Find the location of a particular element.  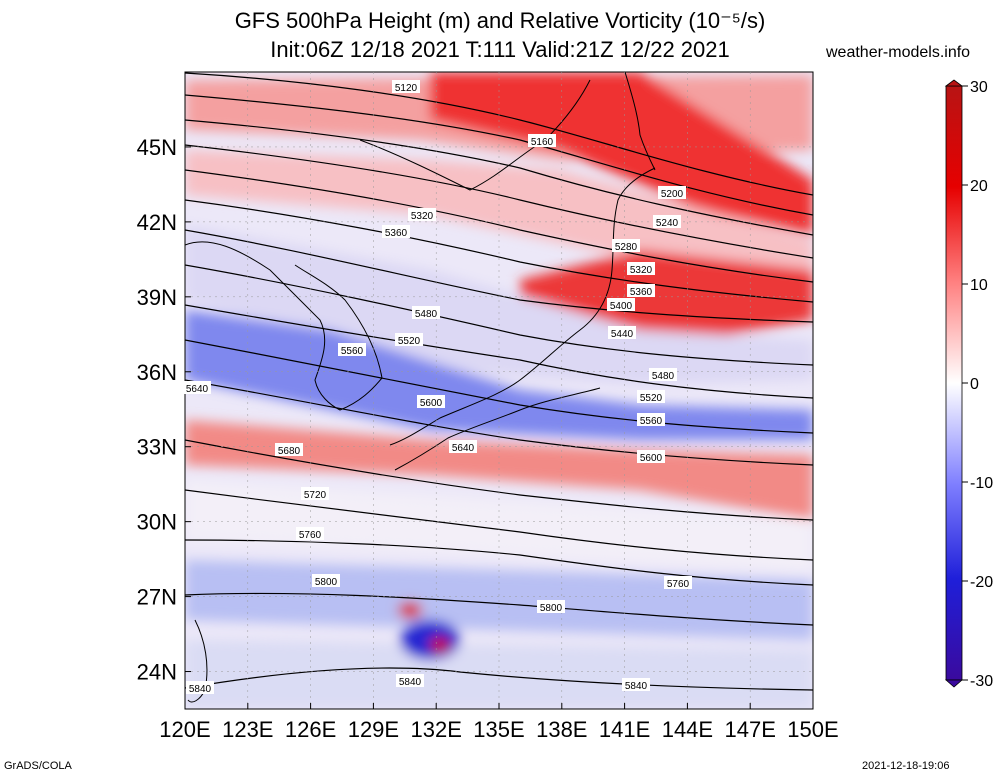

colorbar-tick-label: -10 is located at coordinates (981, 483).